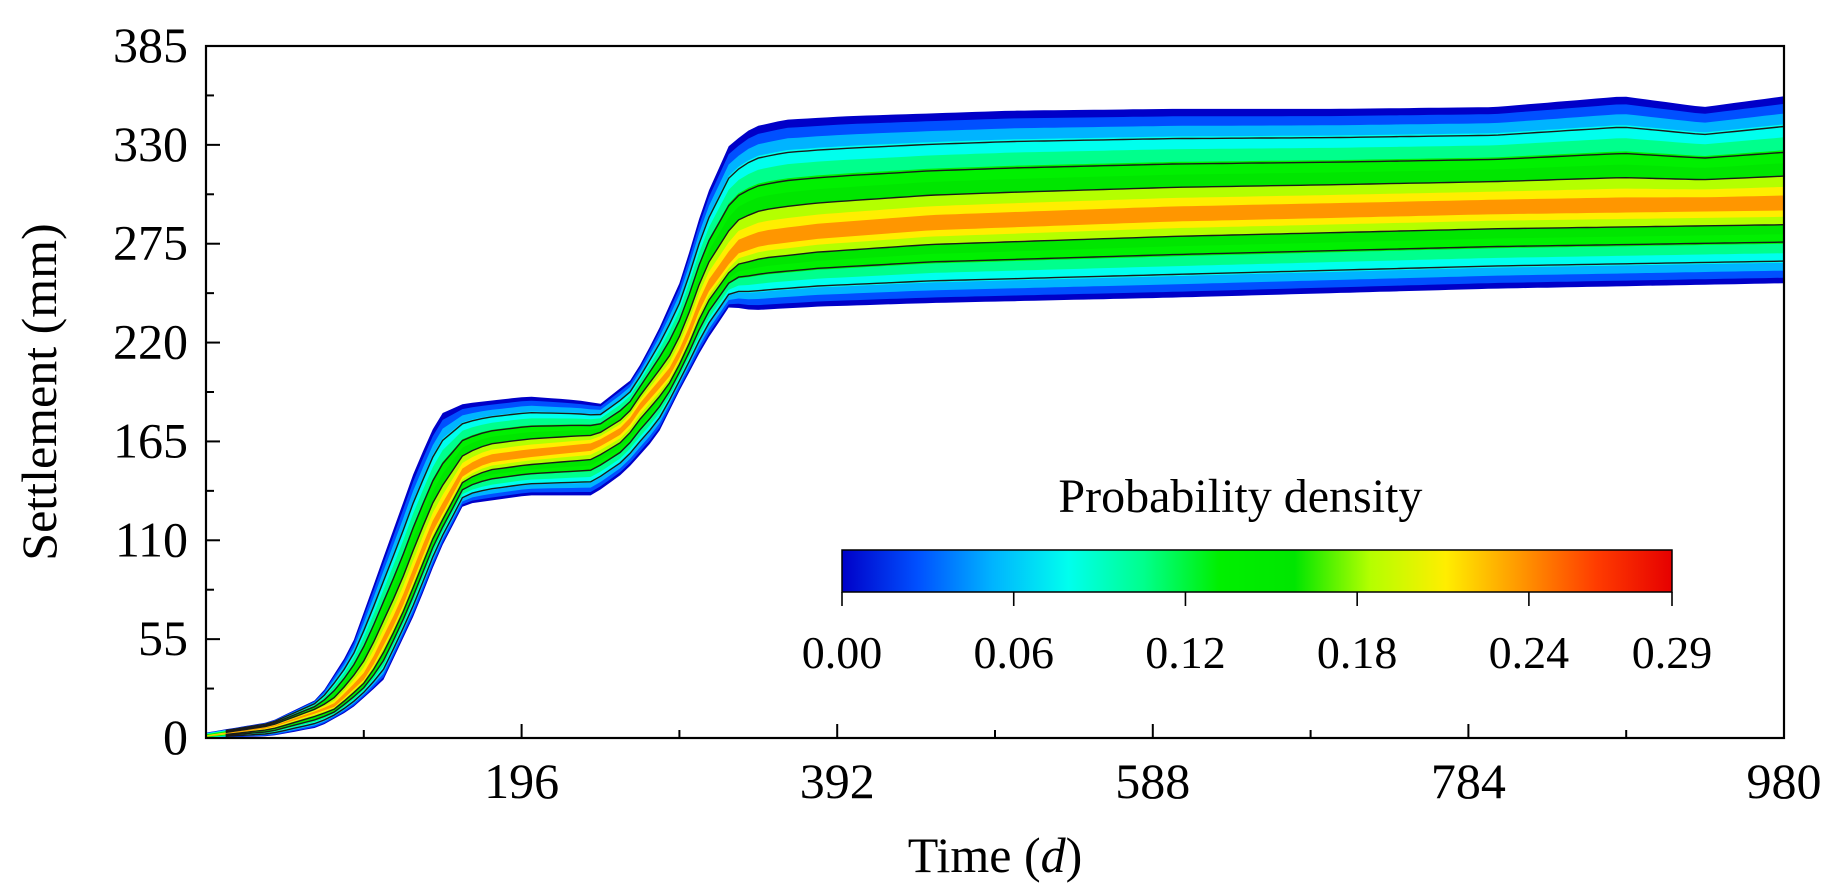 The height and width of the screenshot is (894, 1822). Describe the element at coordinates (150, 144) in the screenshot. I see `y-tick-label: 330` at that location.